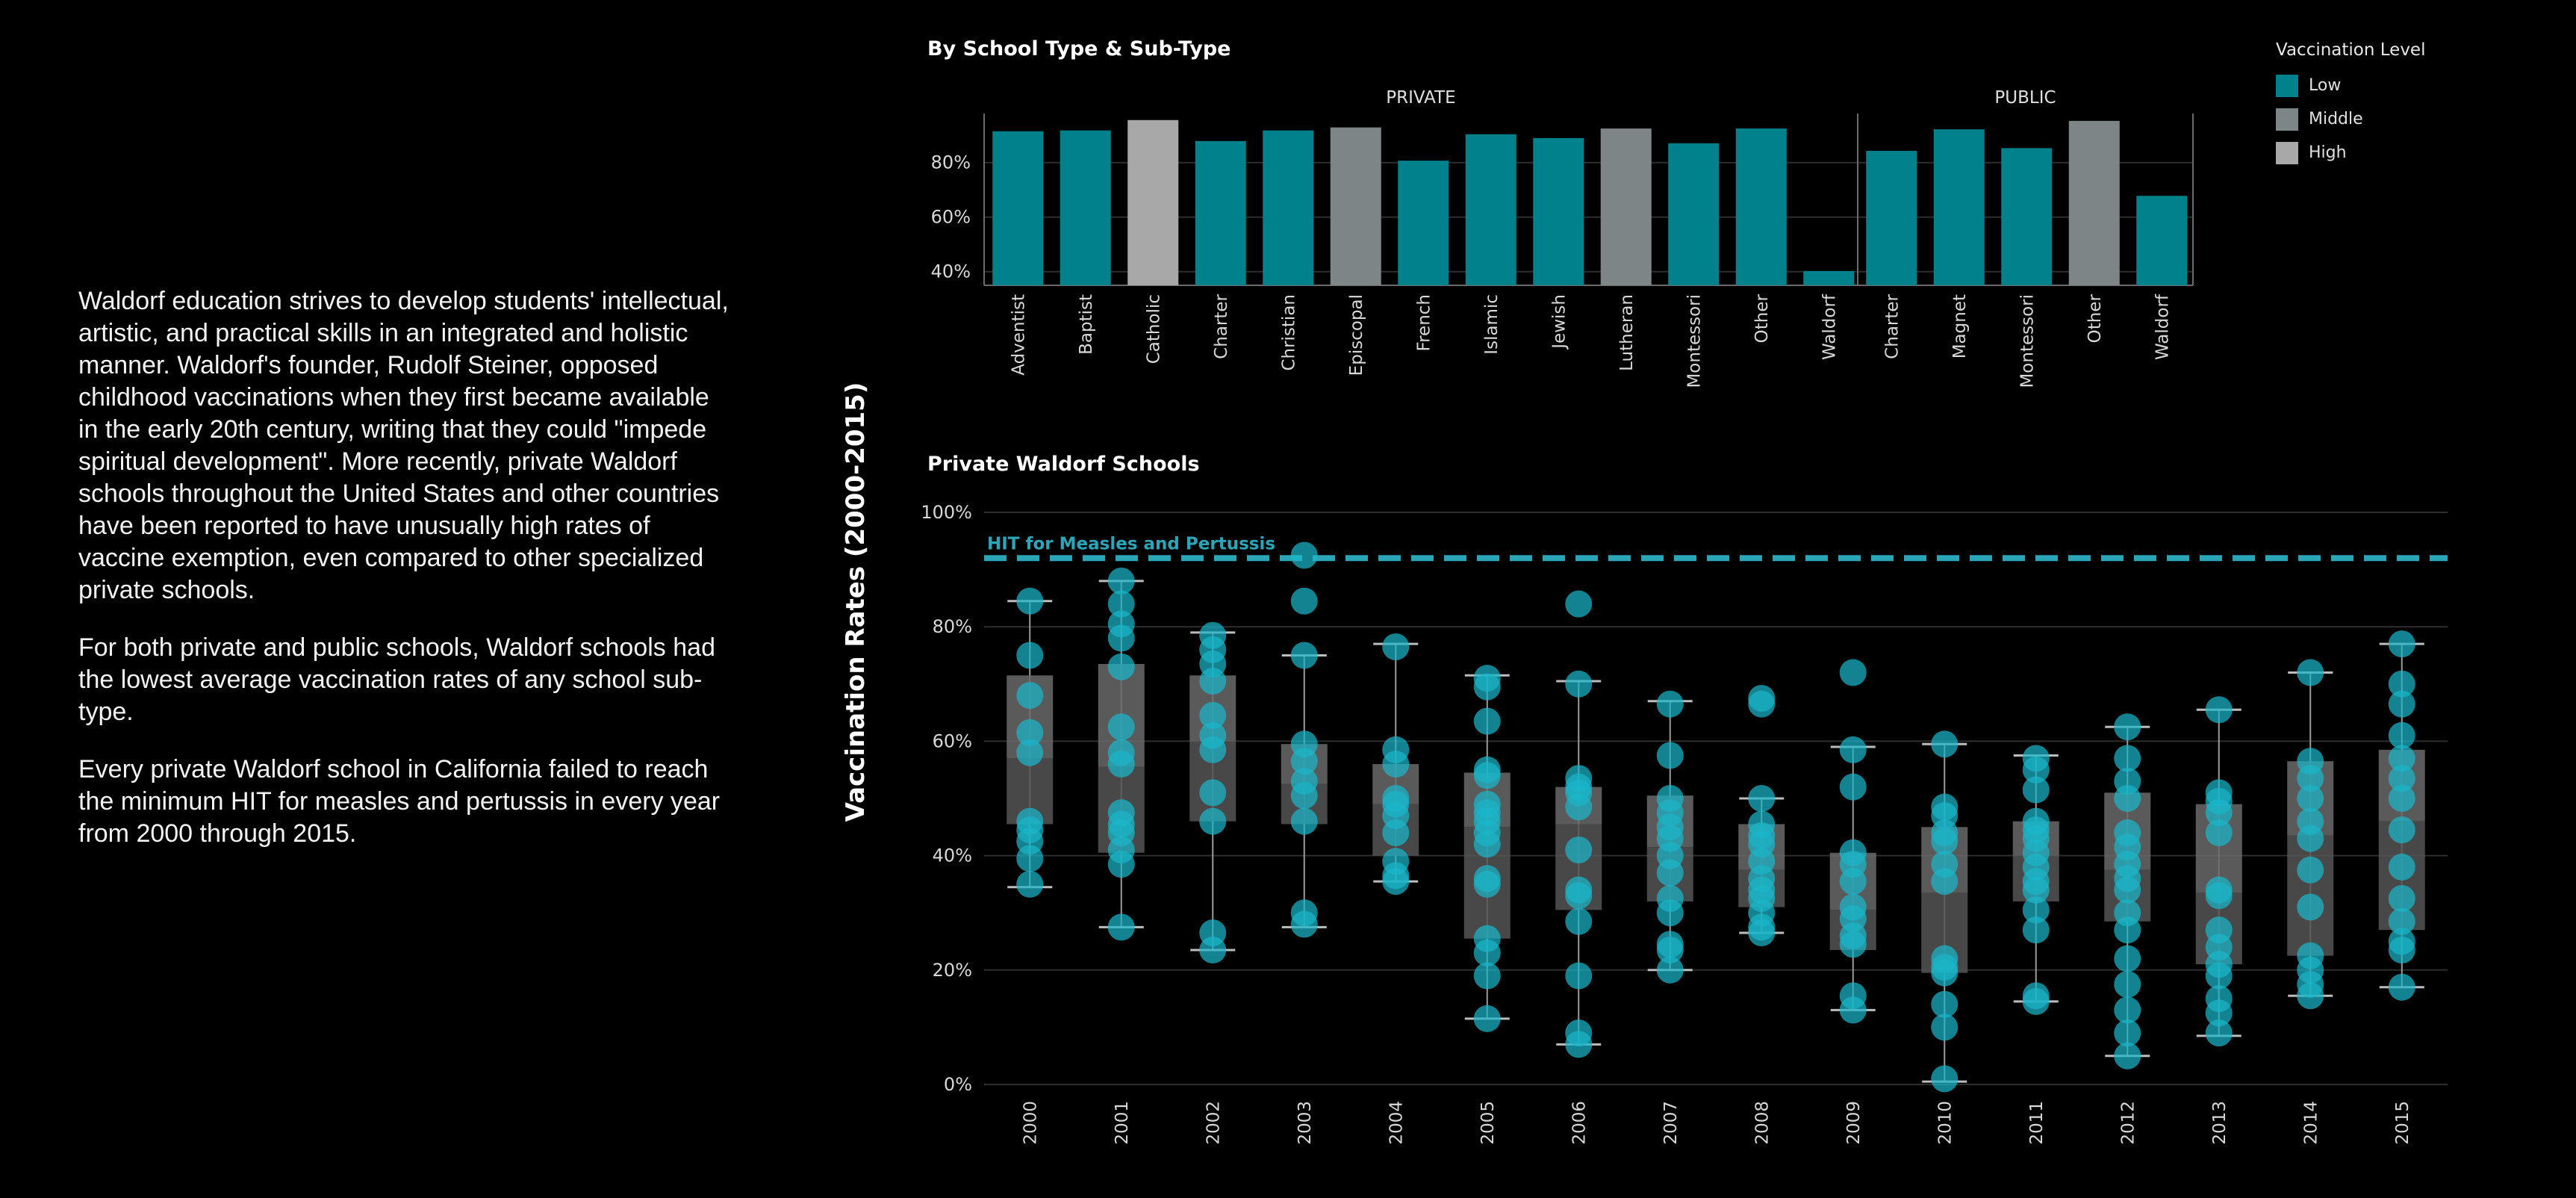 The height and width of the screenshot is (1198, 2576). I want to click on bar-y-tick-label: 80%, so click(951, 162).